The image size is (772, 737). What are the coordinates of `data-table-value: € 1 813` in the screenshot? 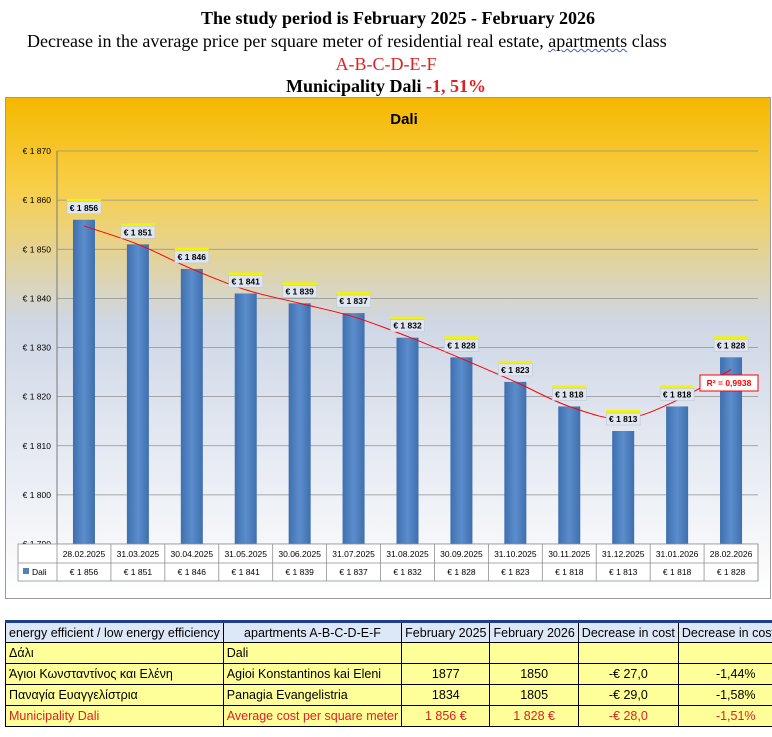 It's located at (623, 572).